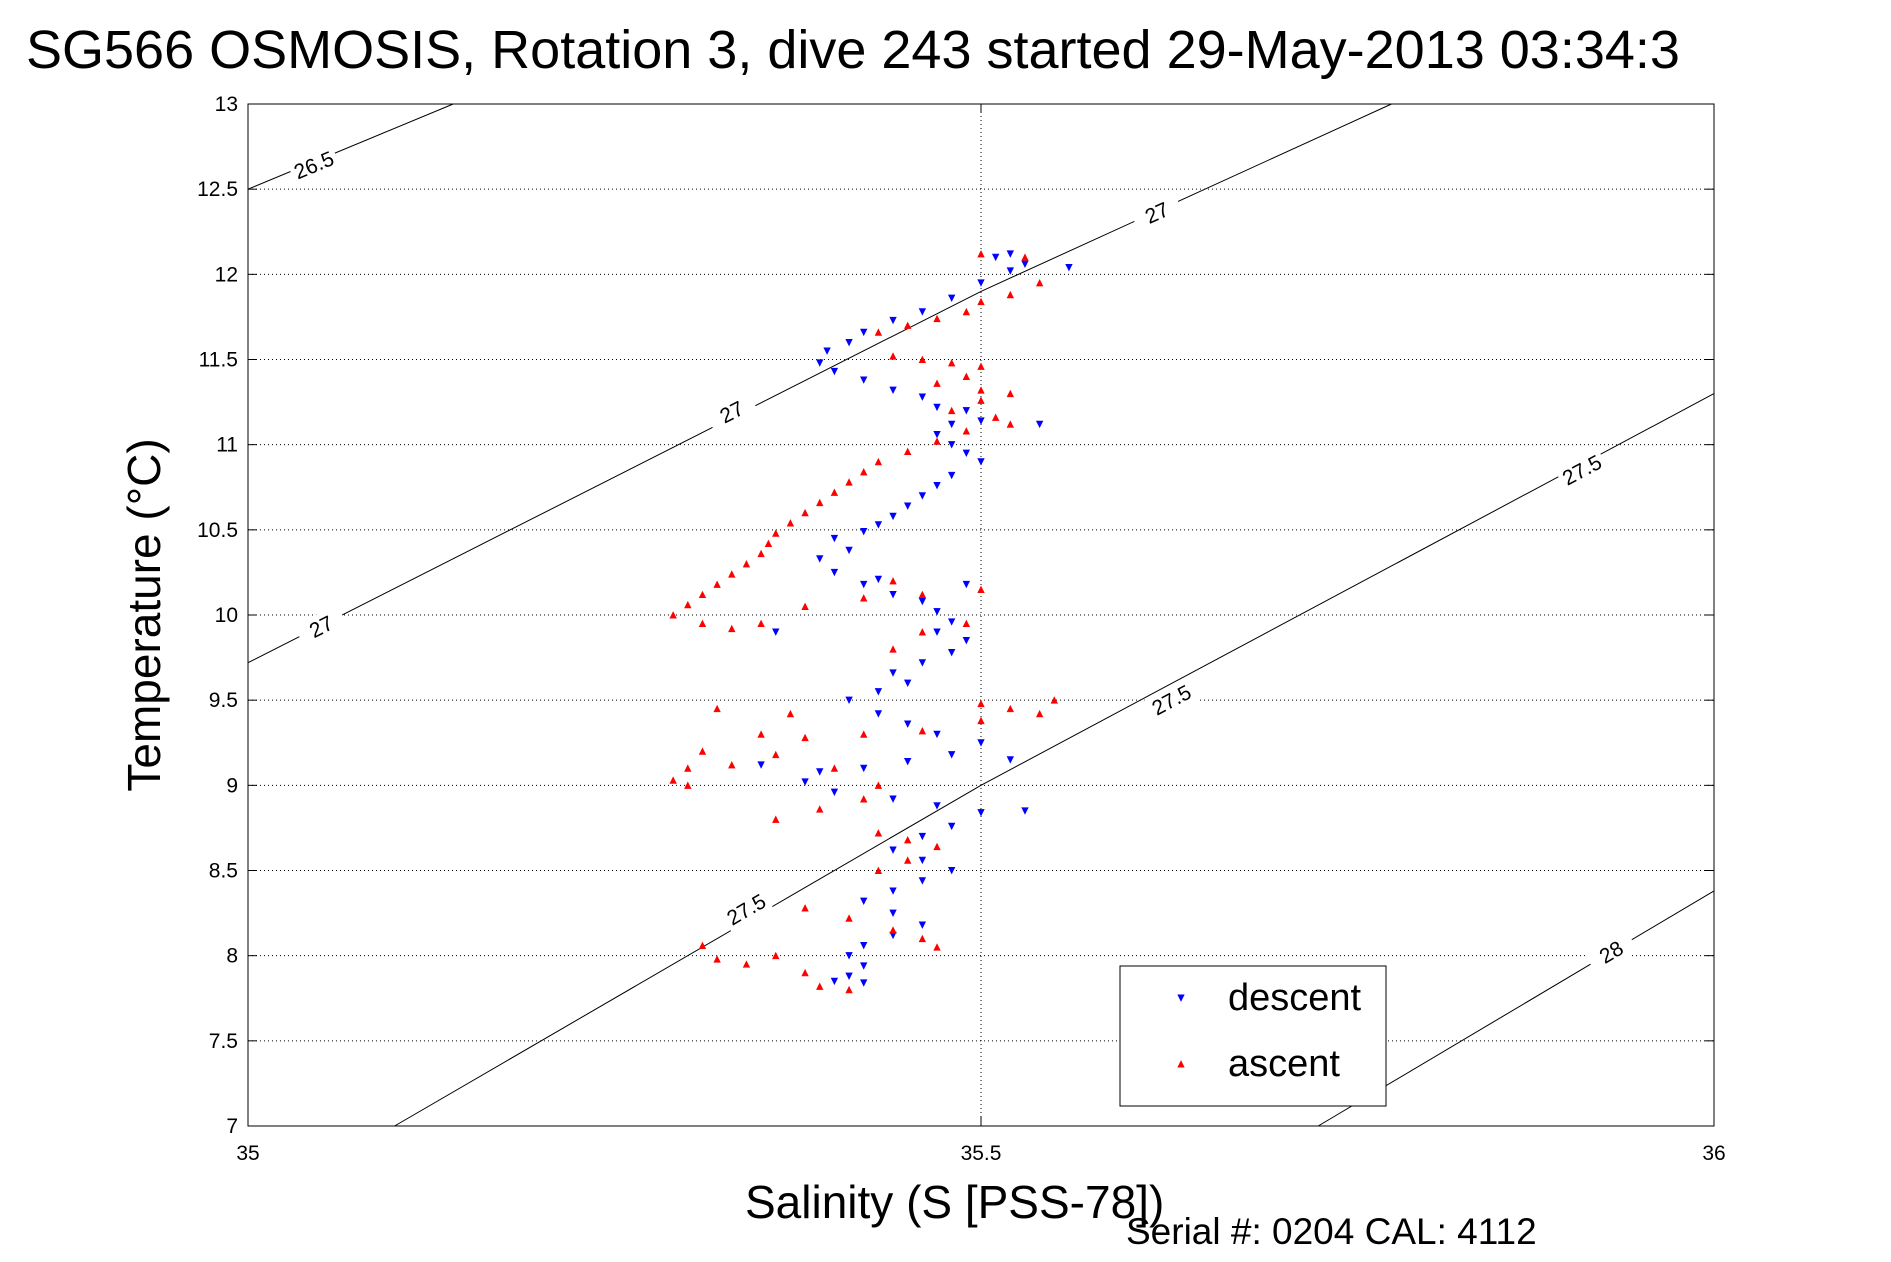 This screenshot has width=1891, height=1262. I want to click on x-tick-label: 35, so click(247, 1153).